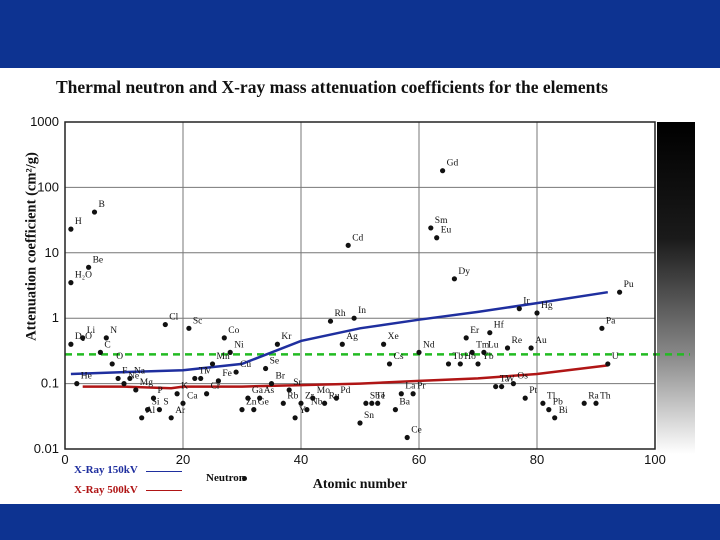 The height and width of the screenshot is (540, 720). What do you see at coordinates (517, 341) in the screenshot?
I see `neutron-point-label: Re` at bounding box center [517, 341].